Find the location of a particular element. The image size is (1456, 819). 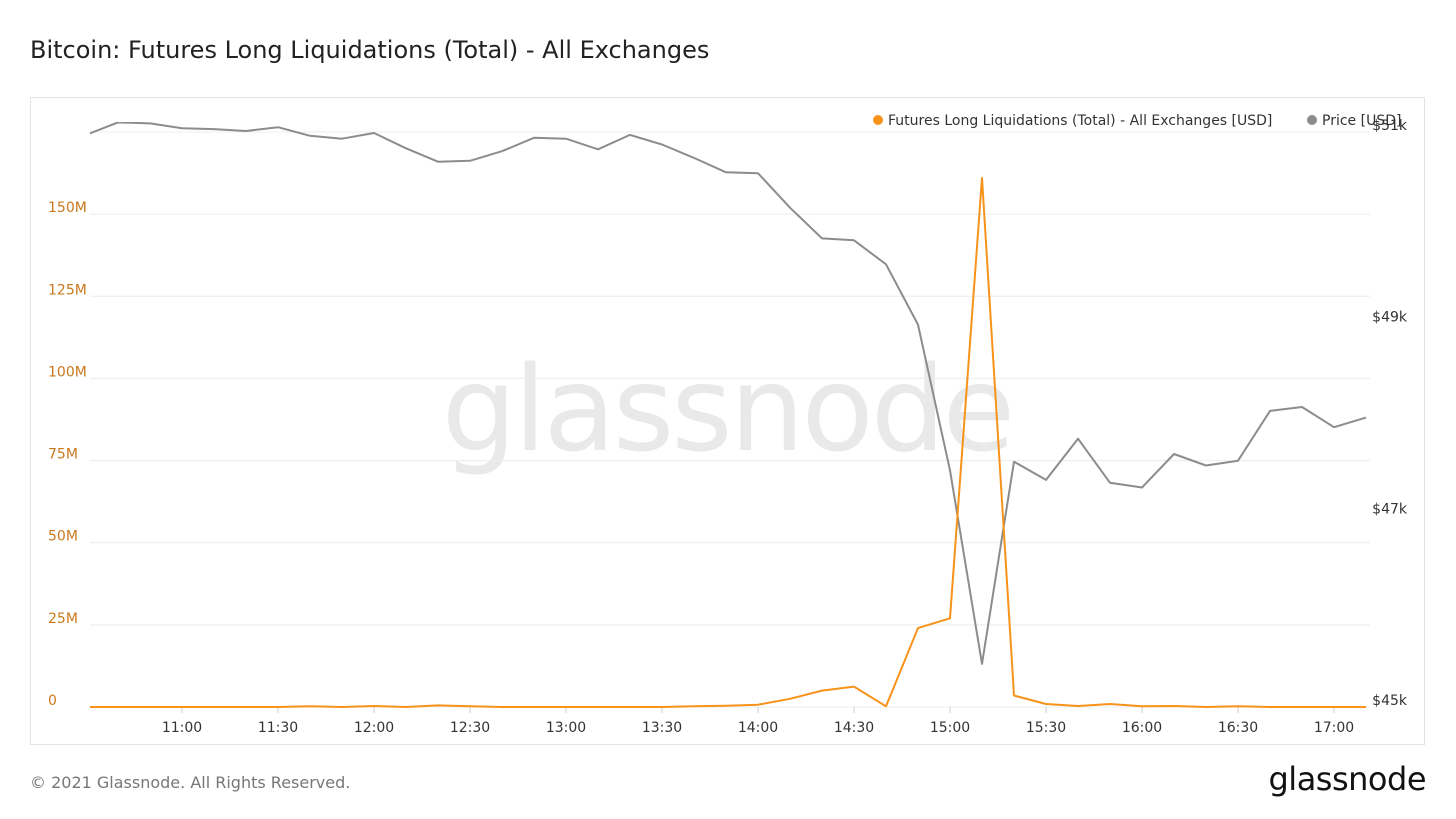

left-axis-ticks: 0 25M 50M 75M 100M 125M 150M is located at coordinates (67, 454).